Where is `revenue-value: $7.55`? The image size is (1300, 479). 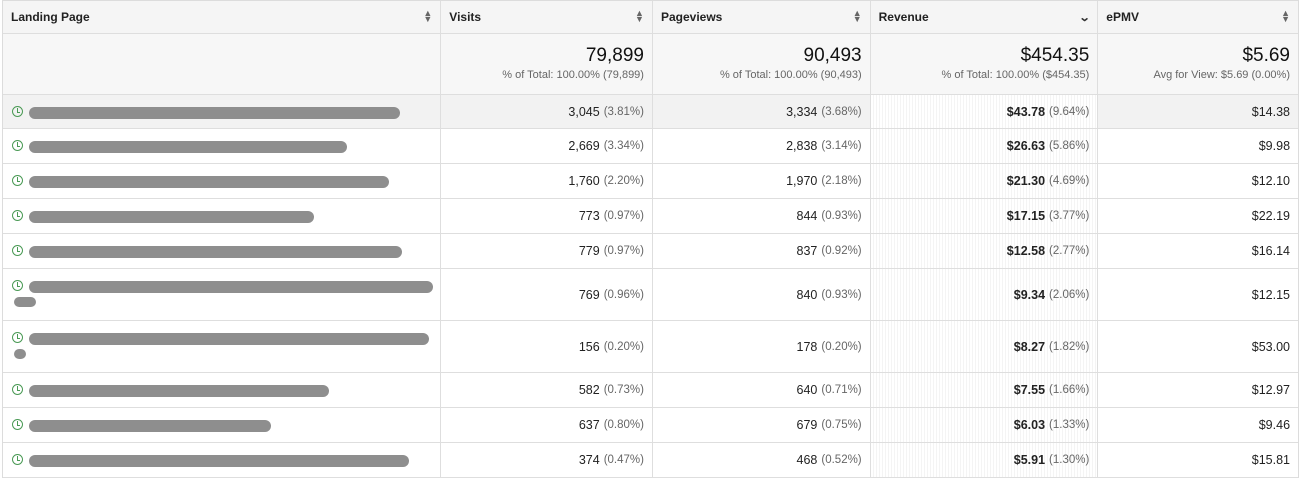 revenue-value: $7.55 is located at coordinates (1029, 390).